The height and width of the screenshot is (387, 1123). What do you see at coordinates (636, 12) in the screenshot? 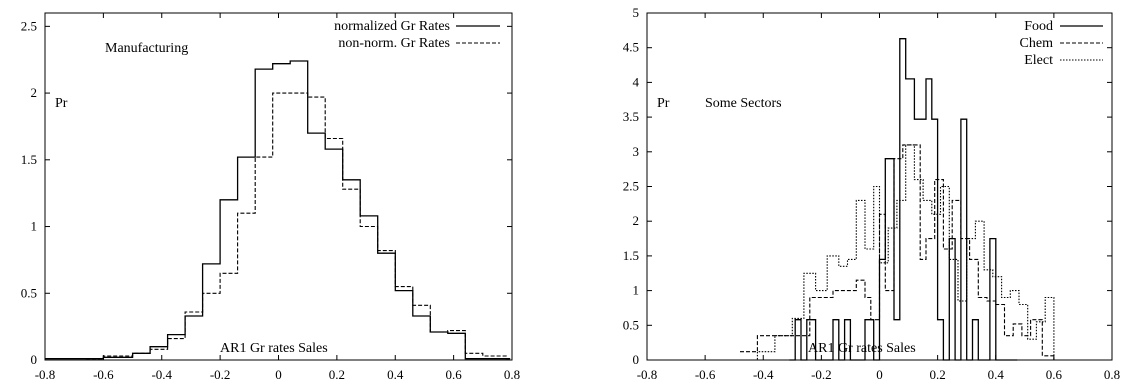
I see `y-tick-label: 5` at bounding box center [636, 12].